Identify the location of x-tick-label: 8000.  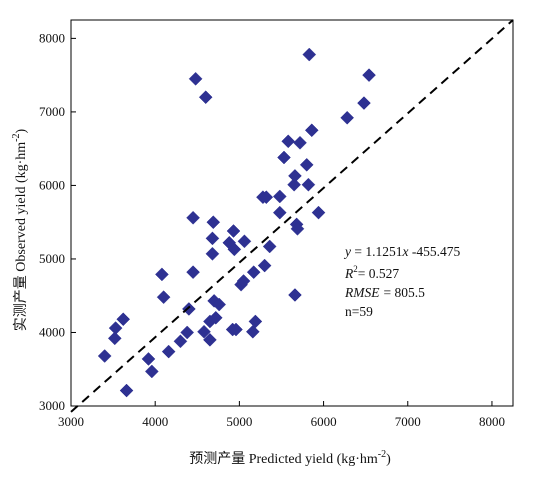
(492, 421).